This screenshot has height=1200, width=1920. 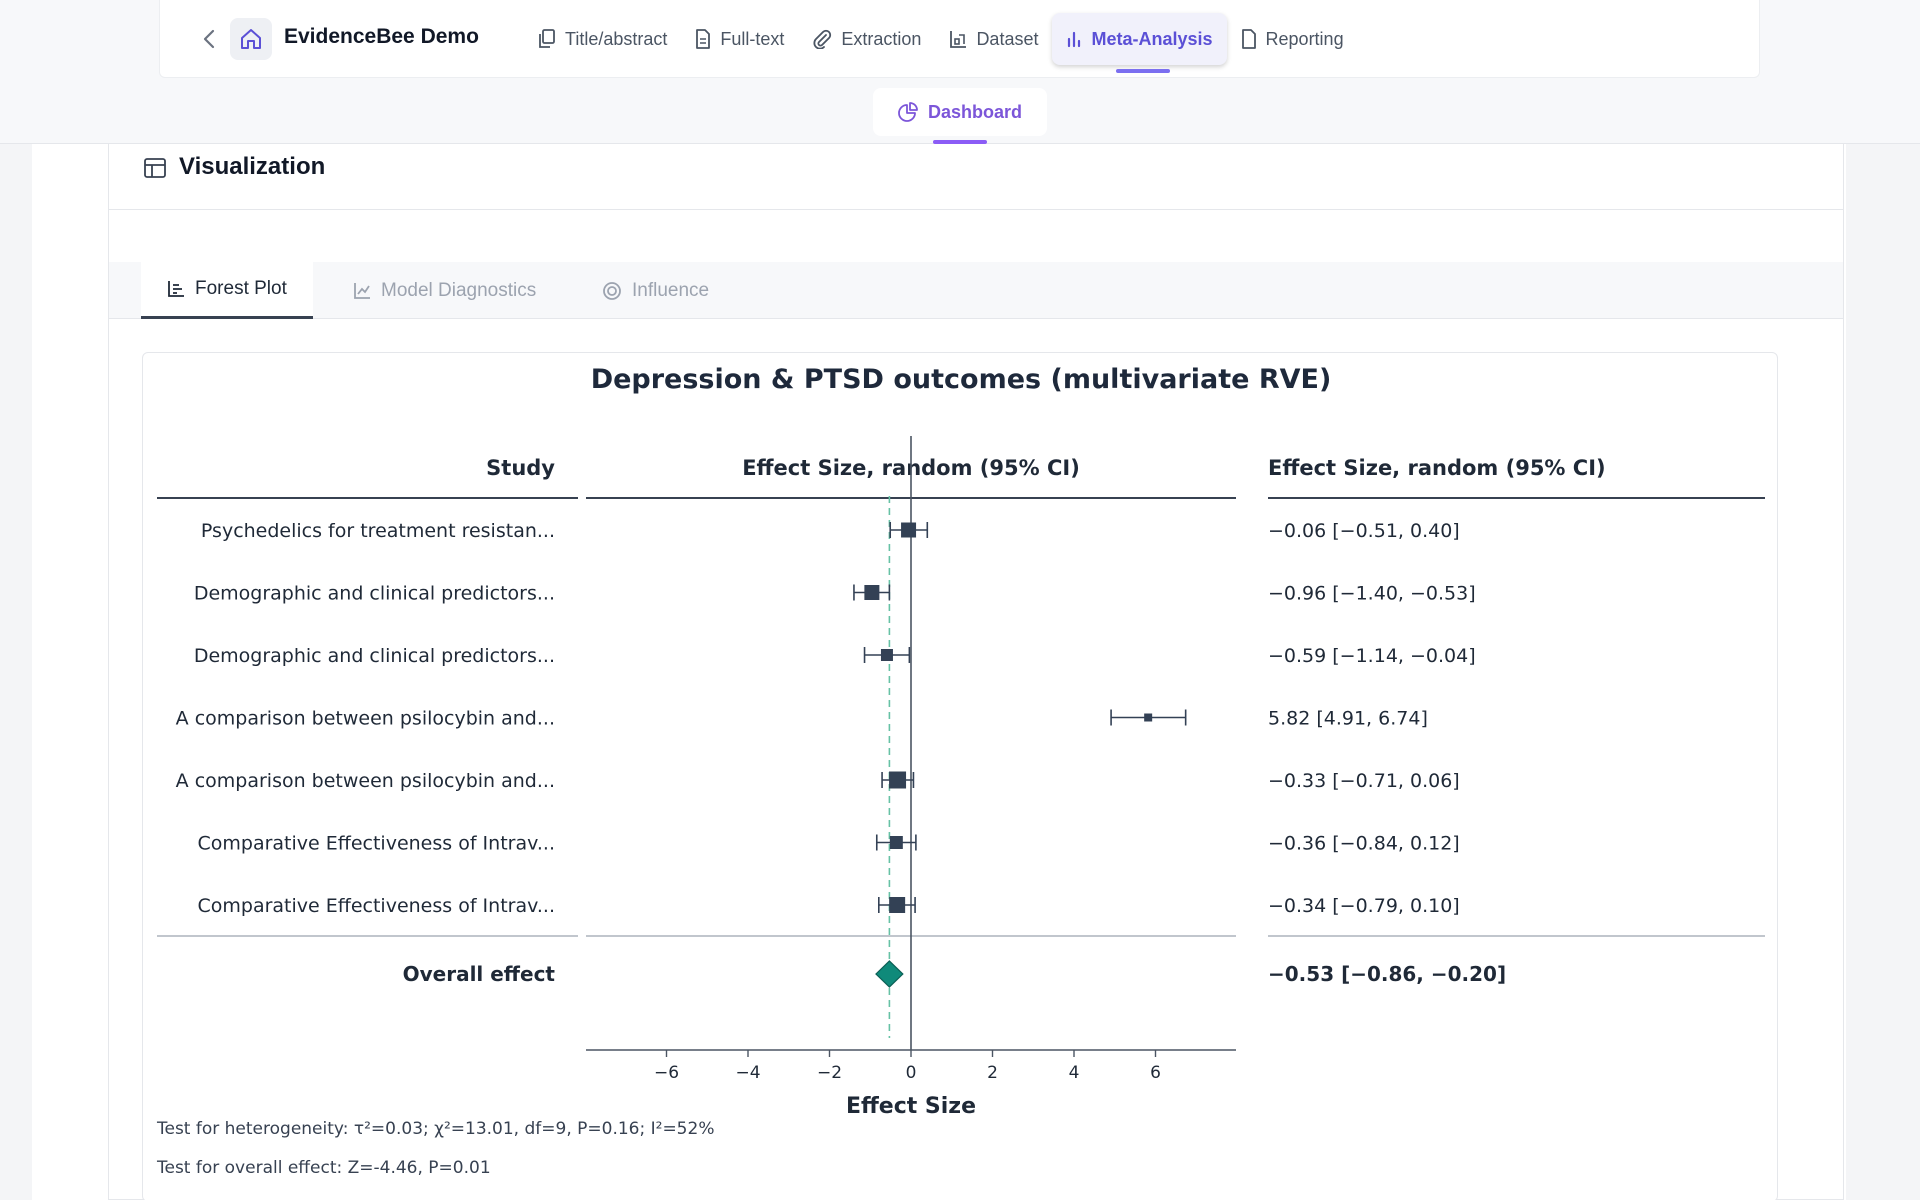 I want to click on tab-reporting: Reporting, so click(x=1292, y=39).